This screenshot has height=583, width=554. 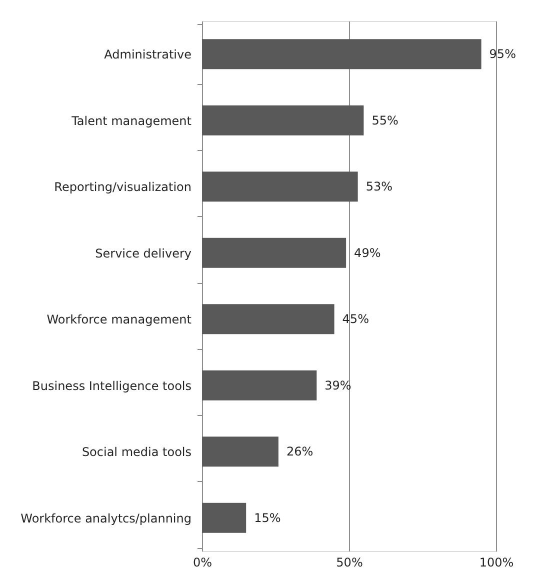 I want to click on x-tick-label: 50%, so click(x=349, y=563).